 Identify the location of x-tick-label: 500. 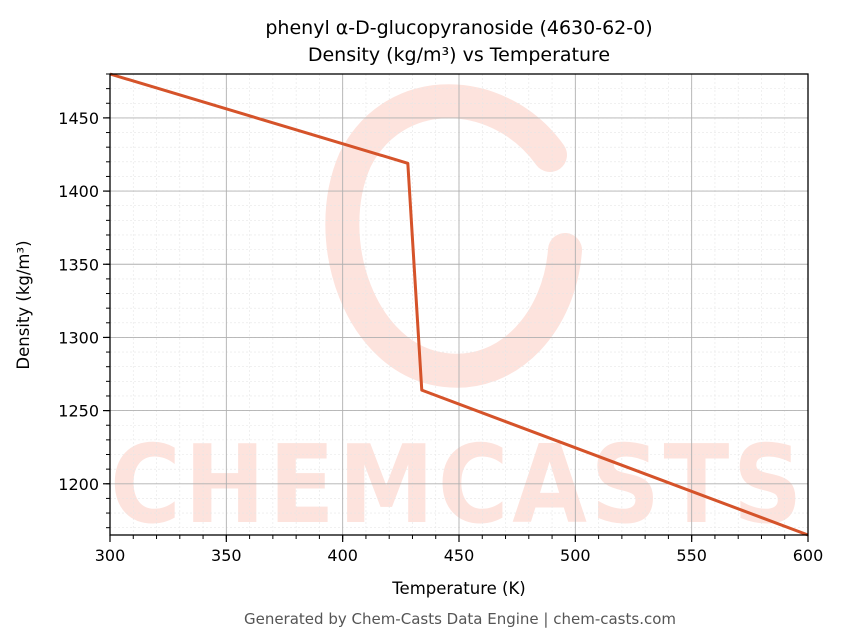
(575, 555).